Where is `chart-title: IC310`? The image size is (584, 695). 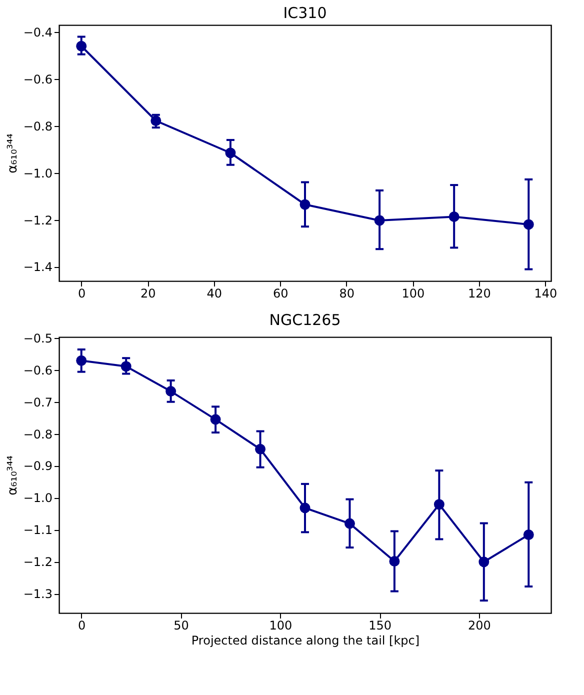
chart-title: IC310 is located at coordinates (305, 13).